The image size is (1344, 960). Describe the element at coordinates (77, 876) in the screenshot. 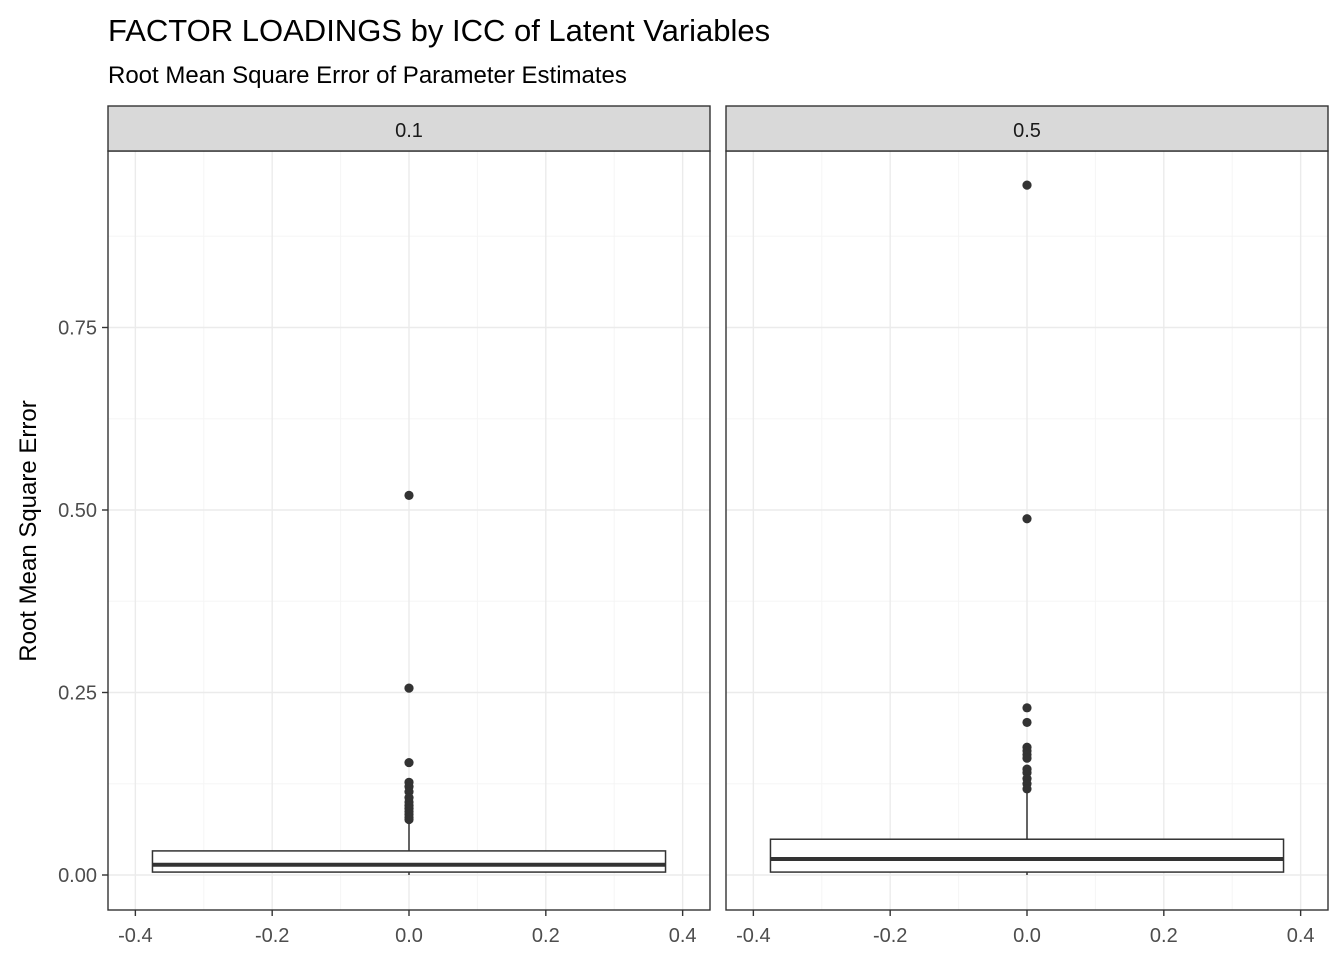

I see `y-tick-label: 0.00` at that location.